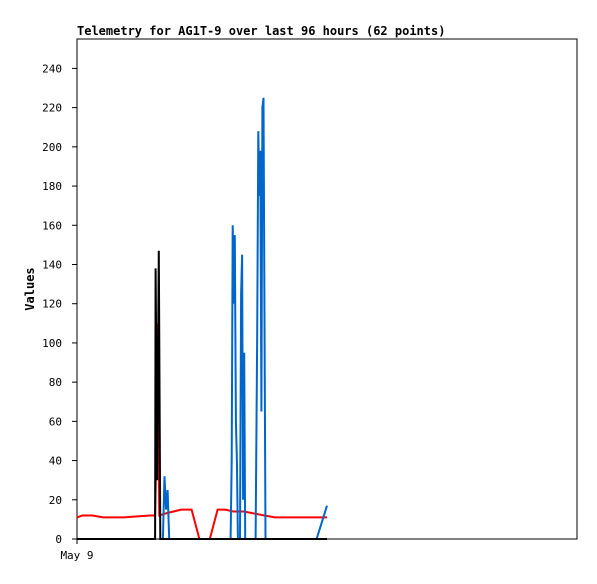 The image size is (597, 584). I want to click on y-tick-label: 220, so click(52, 108).